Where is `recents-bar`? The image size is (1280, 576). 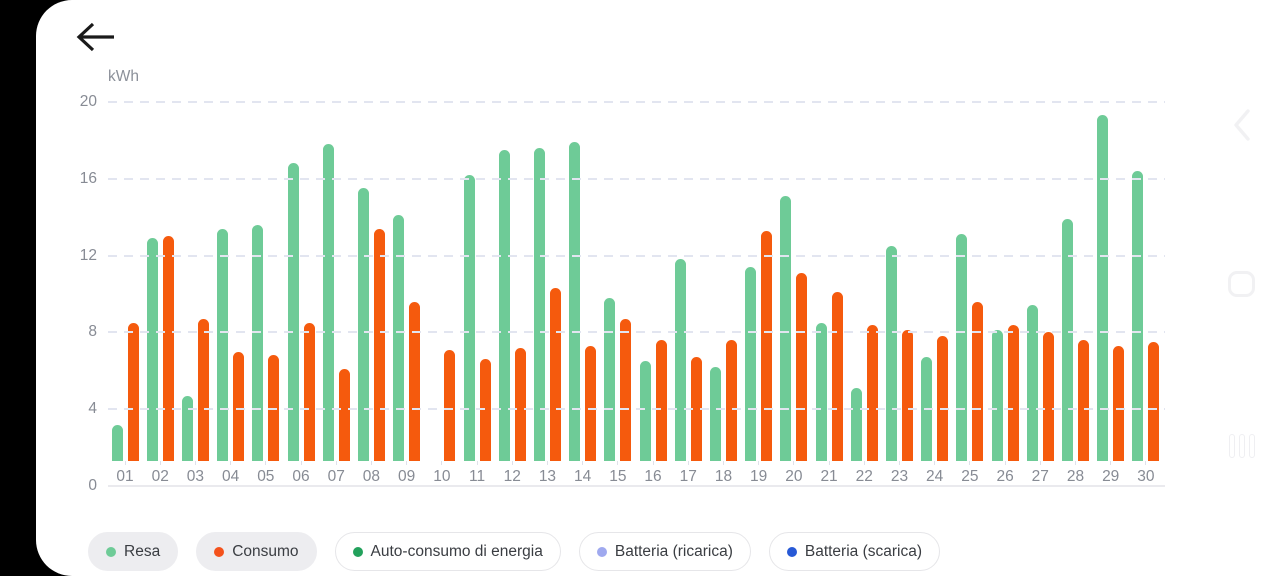 recents-bar is located at coordinates (1252, 446).